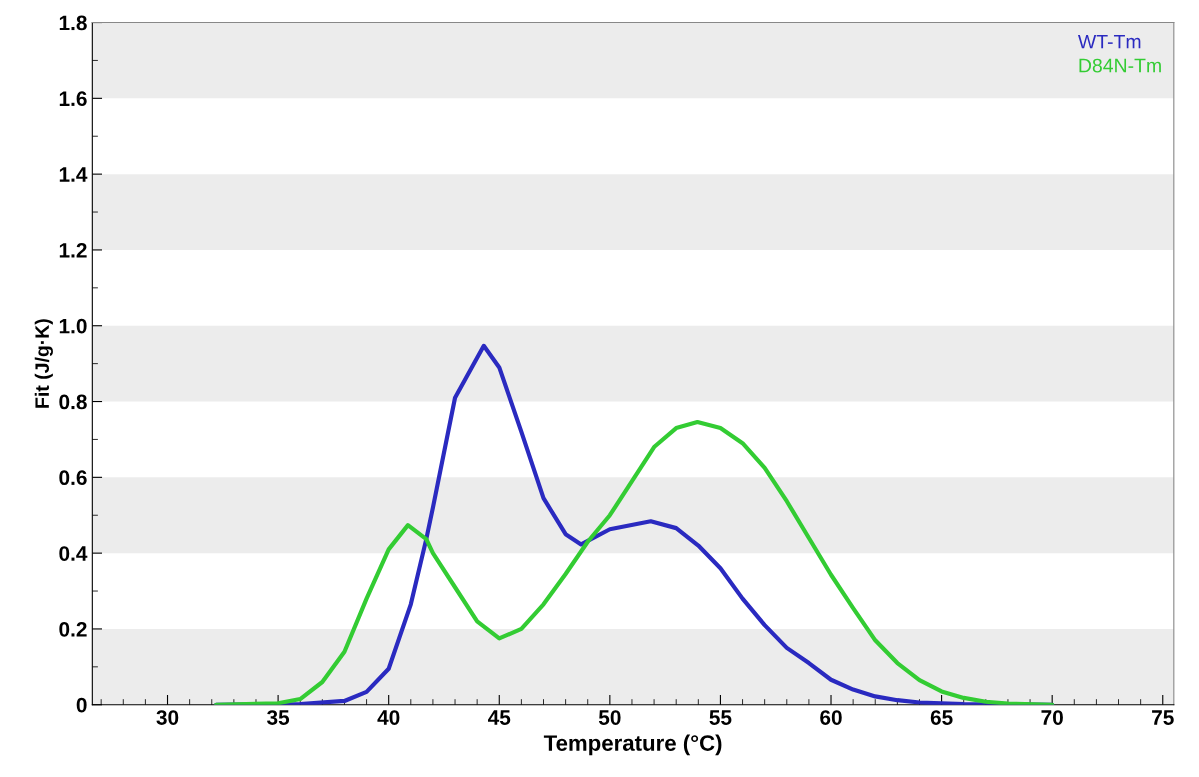  Describe the element at coordinates (73, 23) in the screenshot. I see `y-tick-label: 1.8` at that location.